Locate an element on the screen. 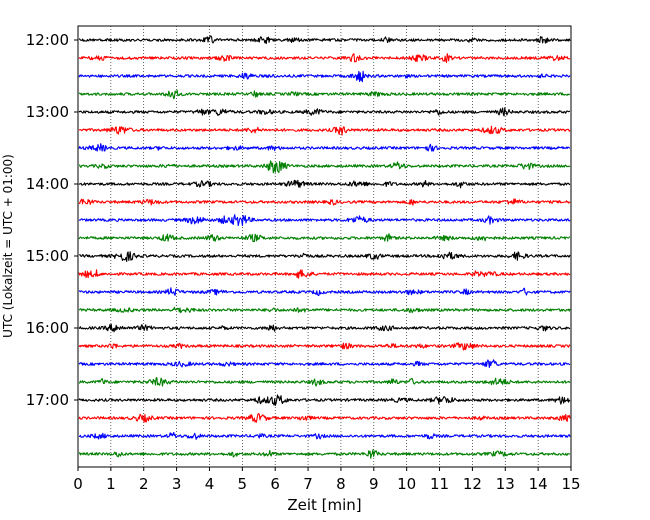 This screenshot has width=650, height=520. x-tick-label: 9 is located at coordinates (374, 484).